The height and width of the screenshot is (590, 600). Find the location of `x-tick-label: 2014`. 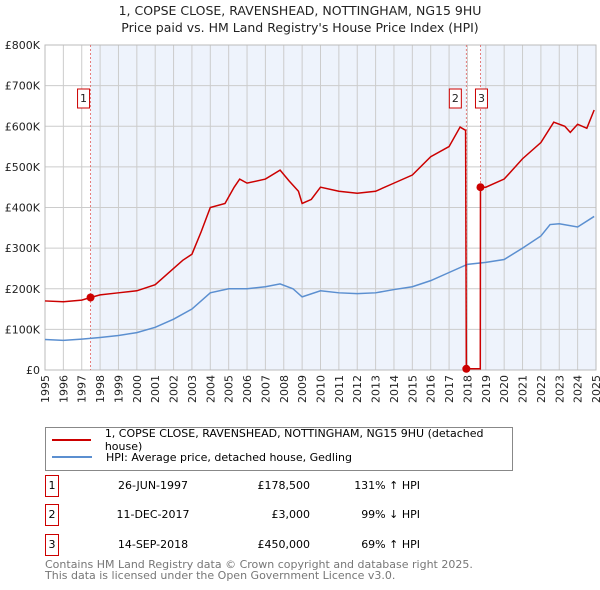

x-tick-label: 2014 is located at coordinates (394, 389).